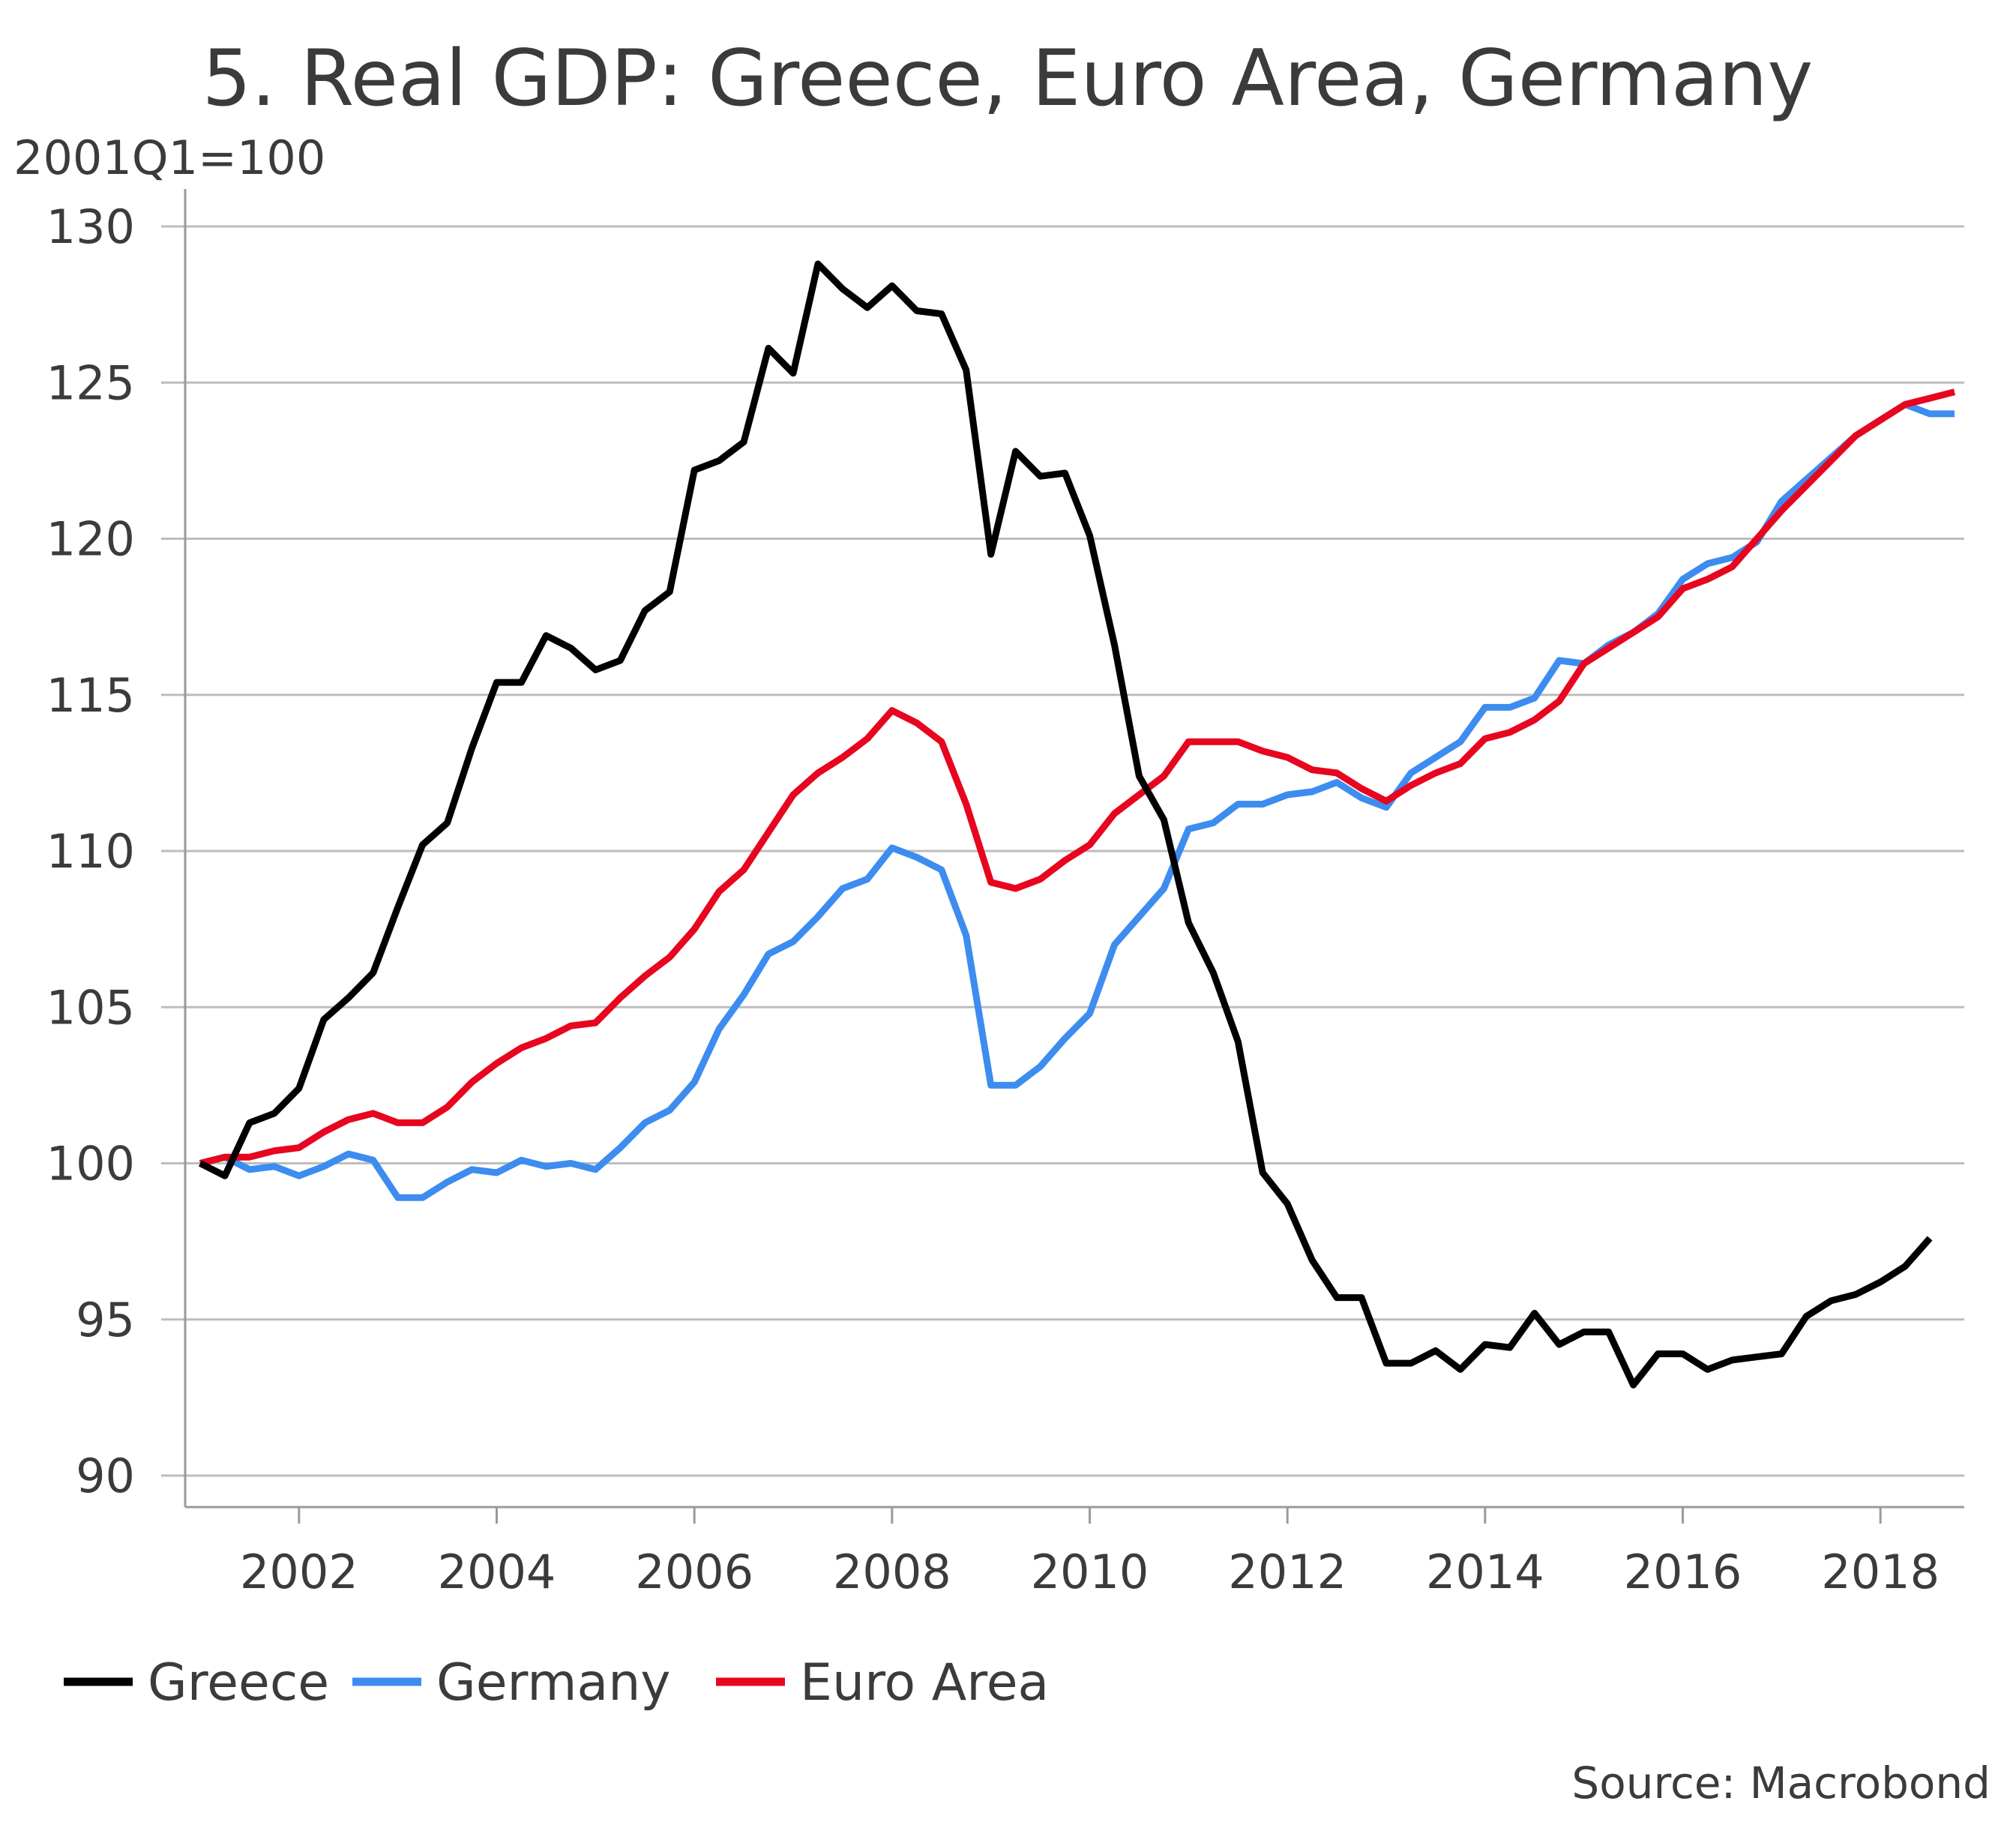 The width and height of the screenshot is (2016, 1837). Describe the element at coordinates (90, 539) in the screenshot. I see `y-tick-label-120: 120` at that location.